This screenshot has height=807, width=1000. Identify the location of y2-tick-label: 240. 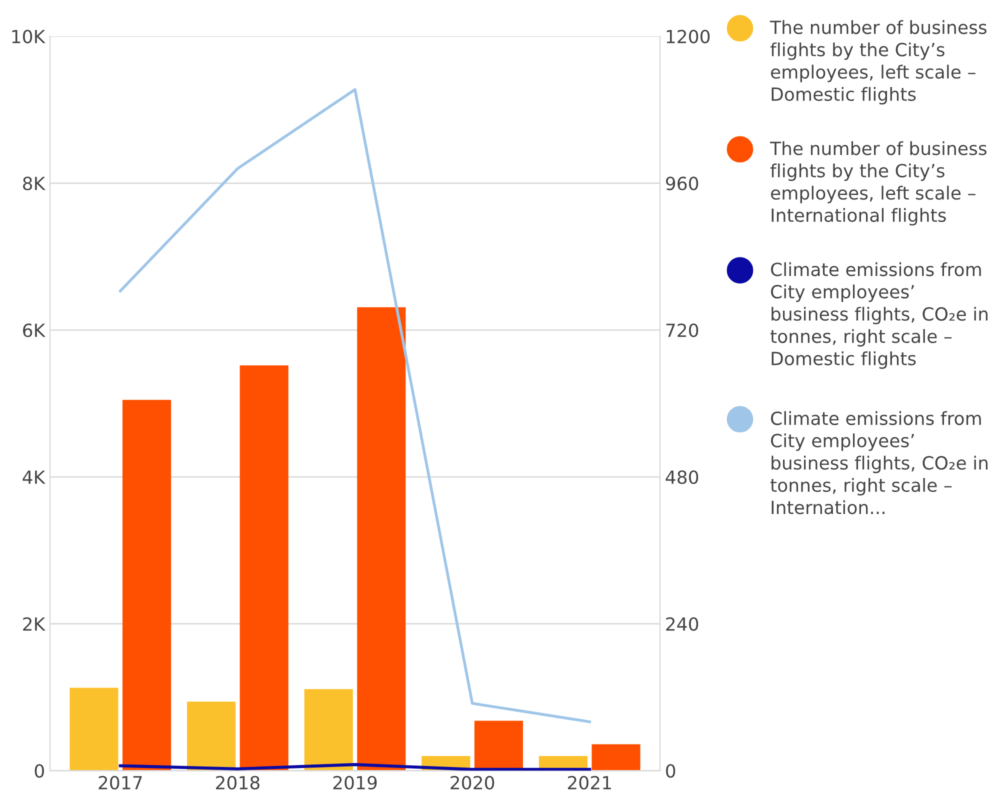
(682, 624).